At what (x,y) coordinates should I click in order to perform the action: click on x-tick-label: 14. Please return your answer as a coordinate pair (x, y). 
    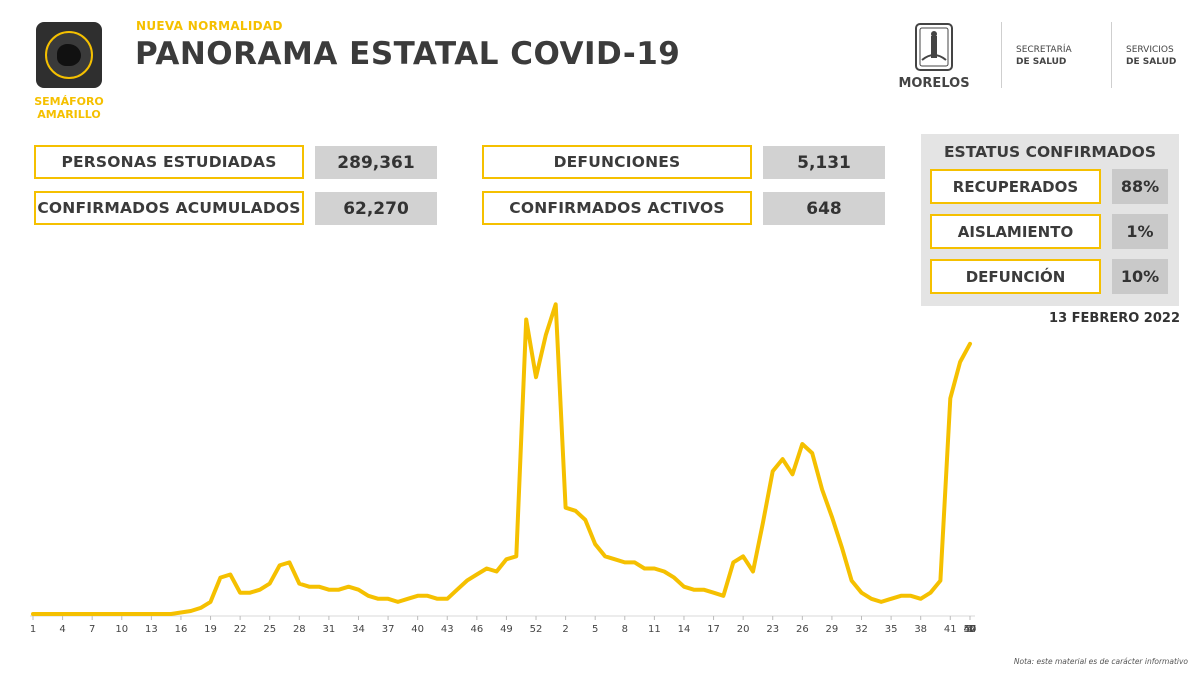
    Looking at the image, I should click on (684, 629).